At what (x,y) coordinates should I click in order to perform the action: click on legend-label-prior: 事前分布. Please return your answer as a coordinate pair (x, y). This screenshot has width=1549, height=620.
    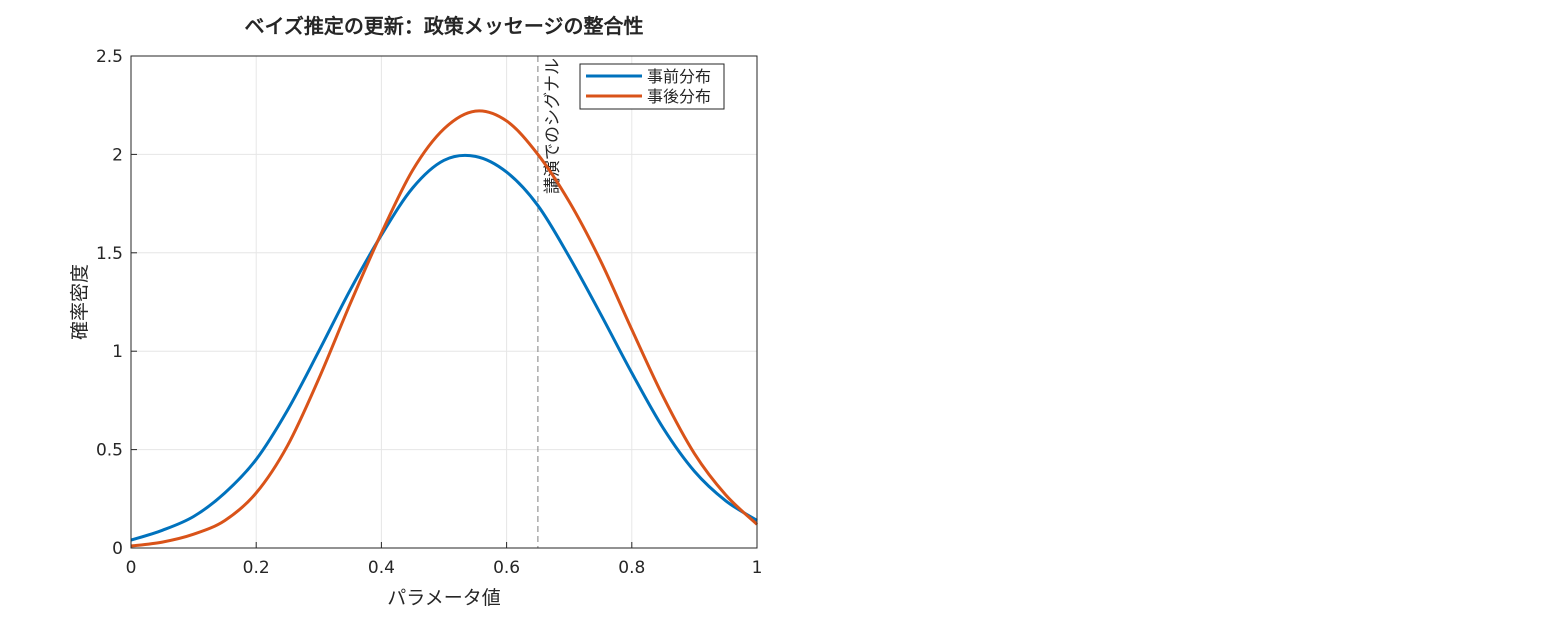
    Looking at the image, I should click on (679, 76).